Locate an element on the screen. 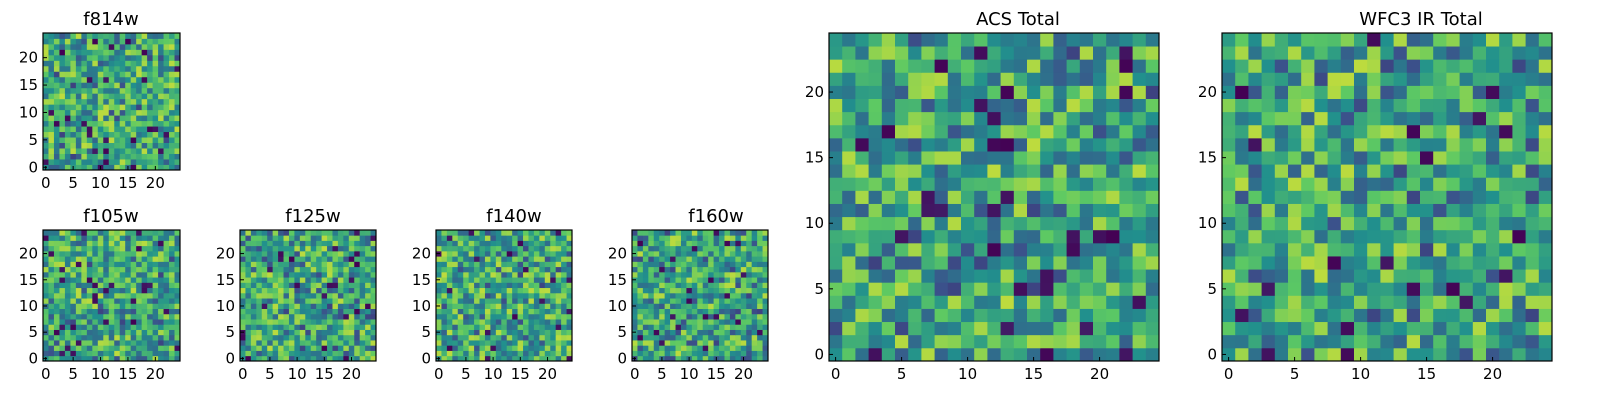 This screenshot has height=400, width=1600. x-tick-label: 5 is located at coordinates (73, 183).